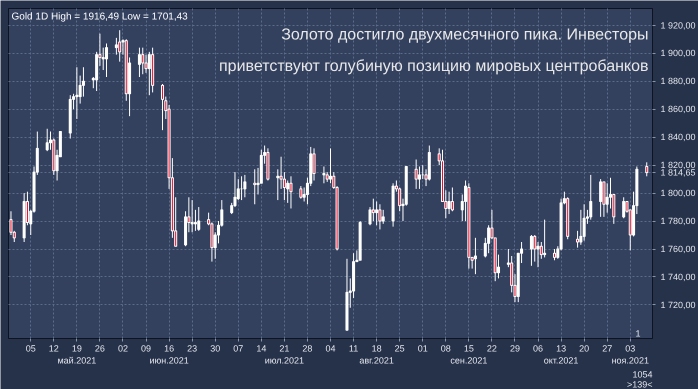  Describe the element at coordinates (678, 53) in the screenshot. I see `y-tick-label: 1 900,00` at that location.